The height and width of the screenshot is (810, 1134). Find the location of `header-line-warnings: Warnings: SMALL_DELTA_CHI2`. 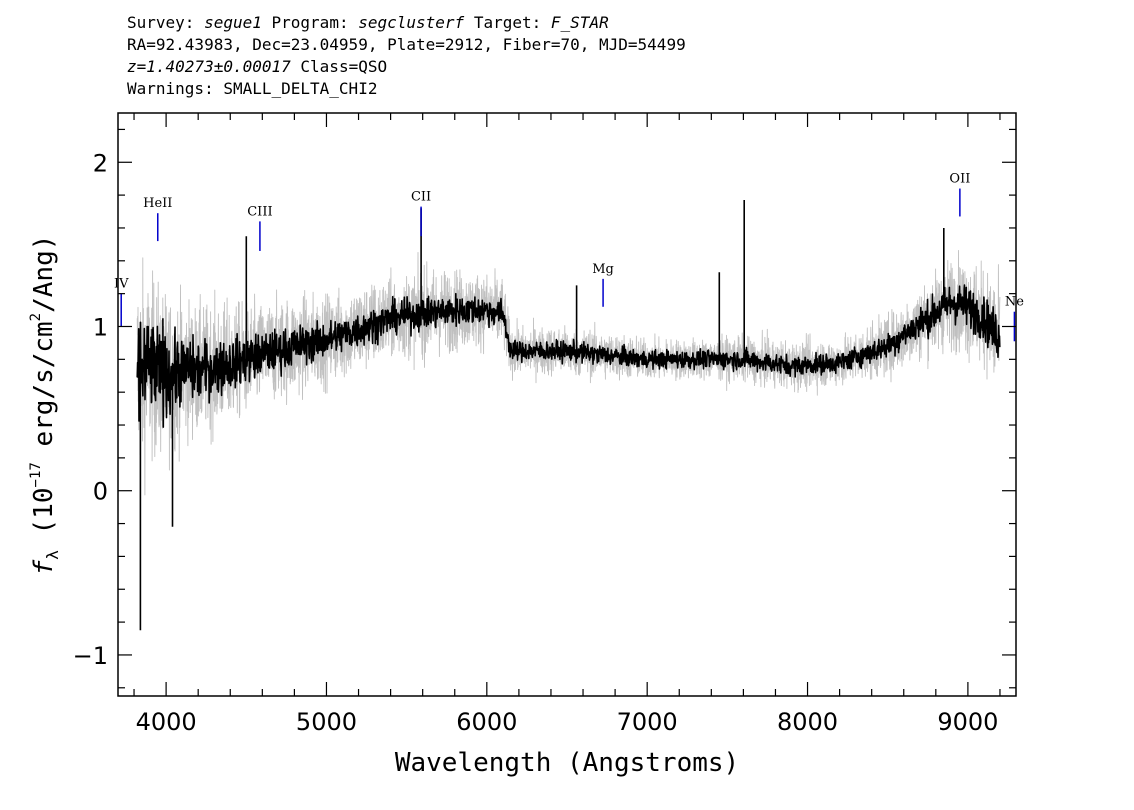

header-line-warnings: Warnings: SMALL_DELTA_CHI2 is located at coordinates (252, 88).